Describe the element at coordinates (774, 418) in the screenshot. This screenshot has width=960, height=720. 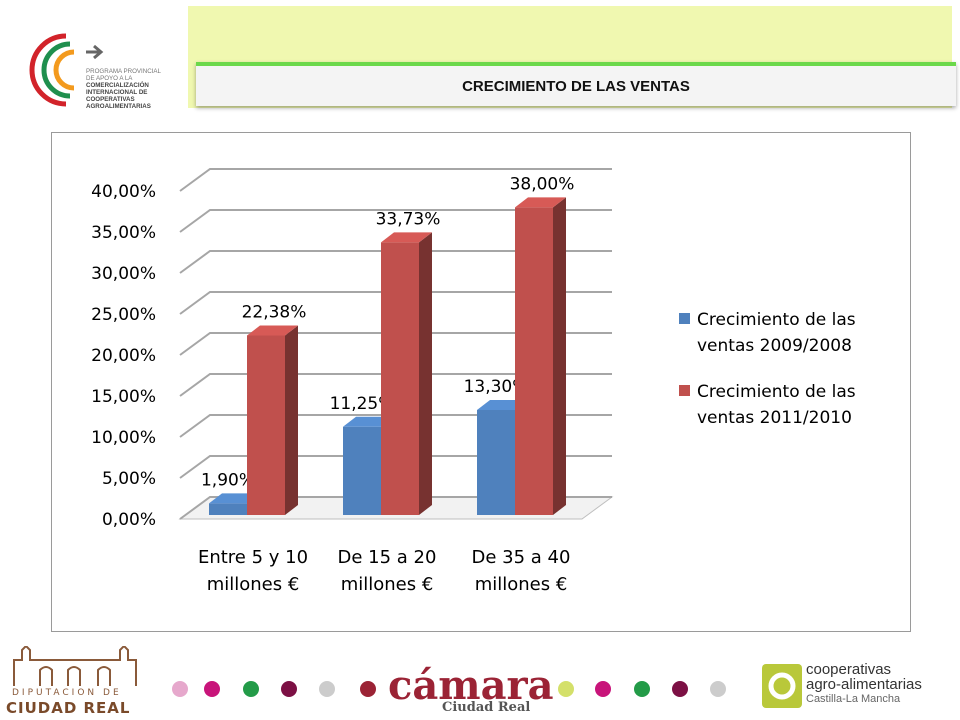
I see `legend-label: ventas 2011/2010` at that location.